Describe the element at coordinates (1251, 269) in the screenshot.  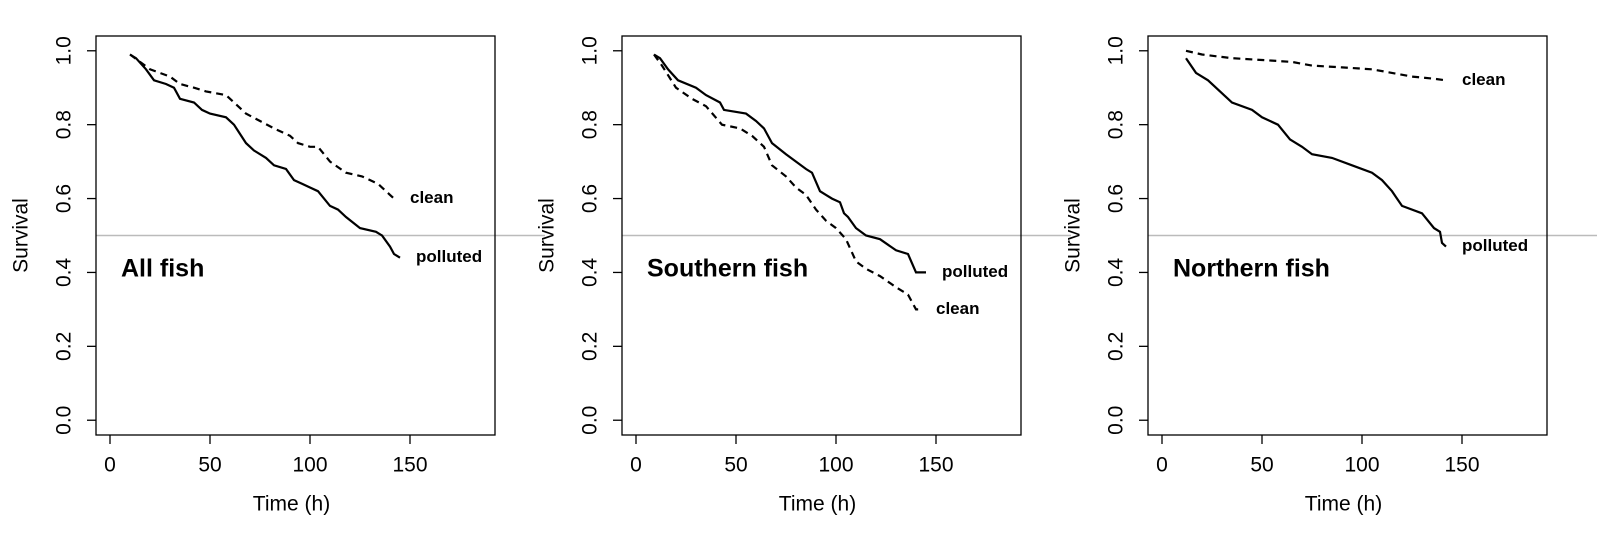
I see `panel-title: Northern fish` at that location.